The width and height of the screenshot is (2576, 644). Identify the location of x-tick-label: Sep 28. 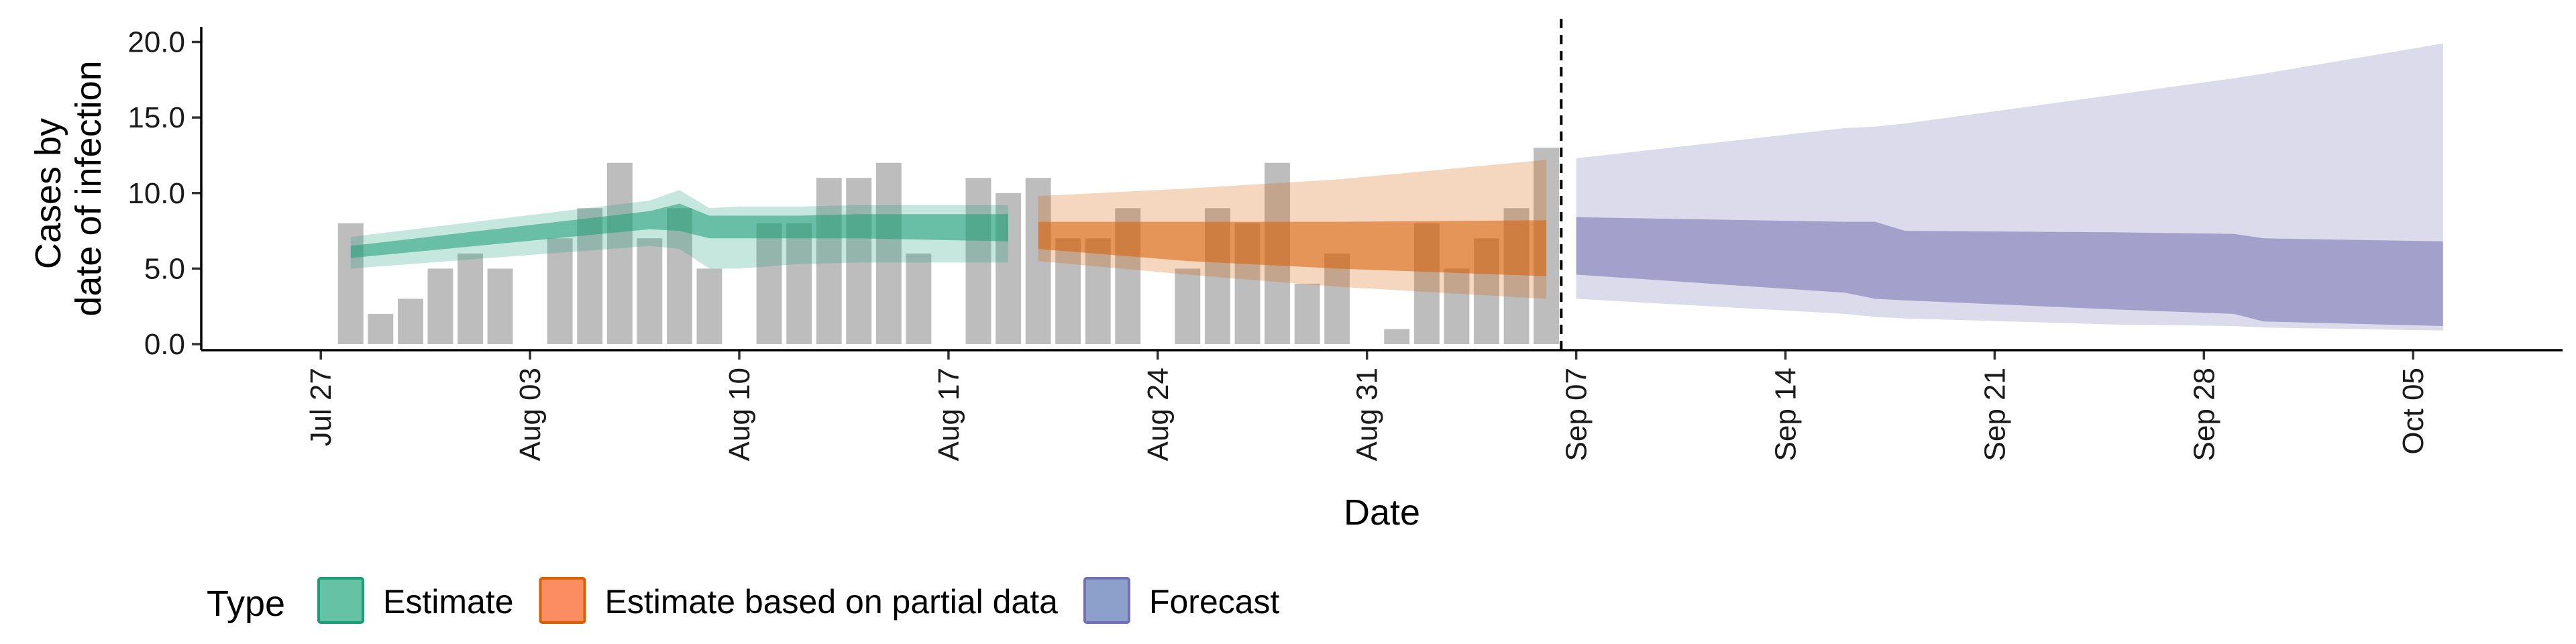
(2204, 414).